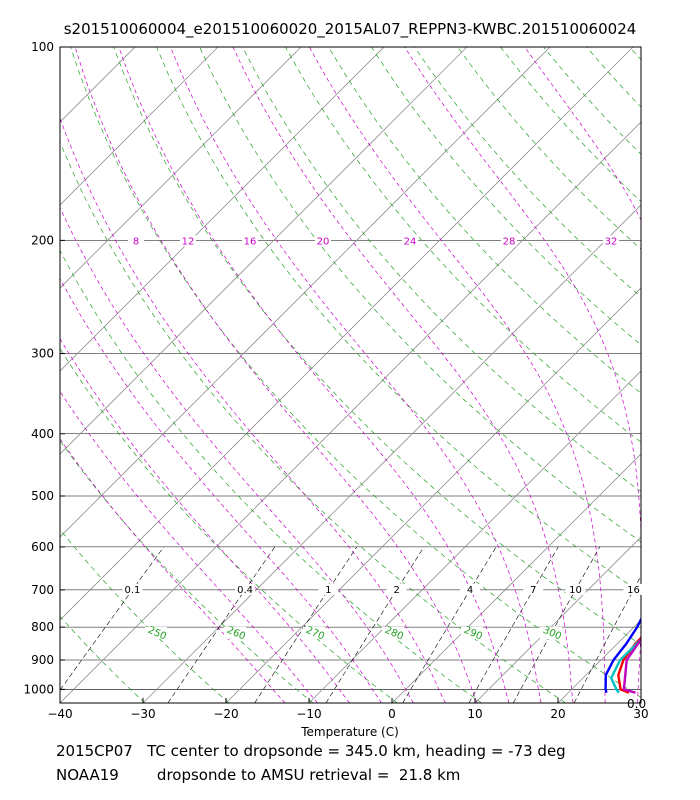  What do you see at coordinates (42, 434) in the screenshot?
I see `y-tick-label: 400` at bounding box center [42, 434].